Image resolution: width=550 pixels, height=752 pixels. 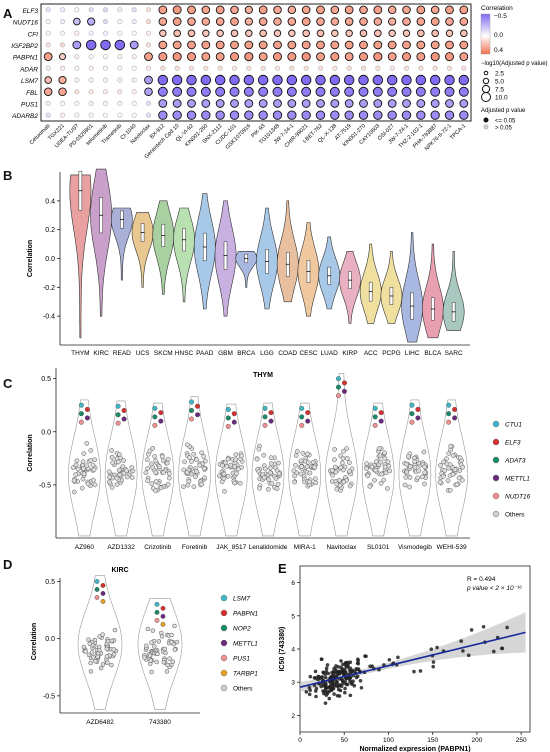 What do you see at coordinates (452, 547) in the screenshot?
I see `panel-c-x-tick-label: WEHI-539` at bounding box center [452, 547].